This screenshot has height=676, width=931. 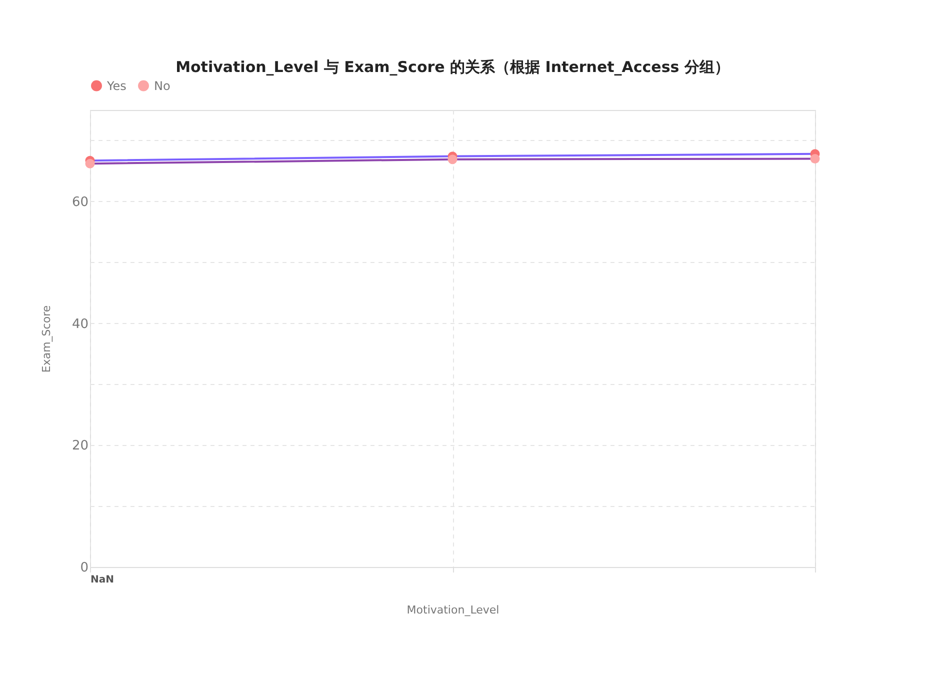 What do you see at coordinates (453, 610) in the screenshot?
I see `x-axis-title: Motivation_Level` at bounding box center [453, 610].